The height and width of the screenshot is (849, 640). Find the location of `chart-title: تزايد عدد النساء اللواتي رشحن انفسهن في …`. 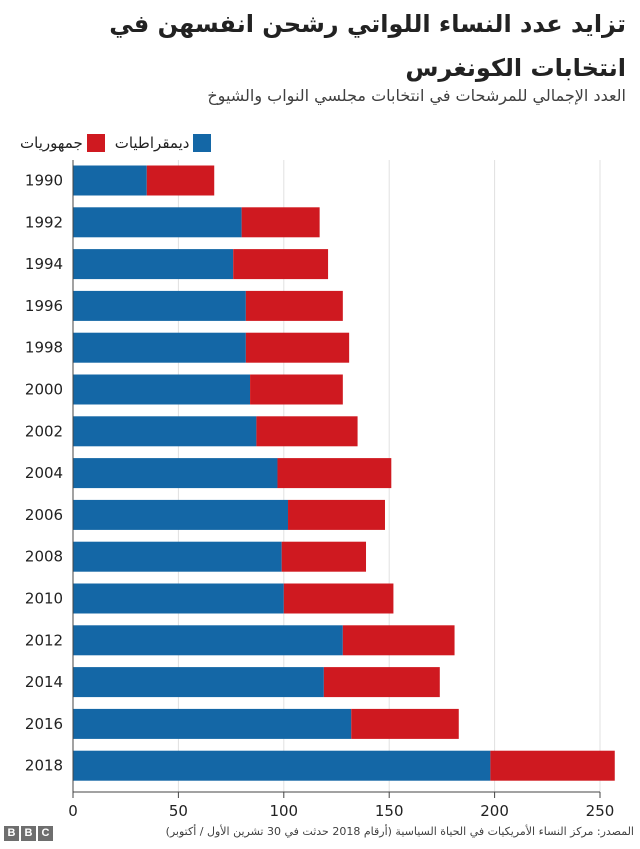

chart-title: تزايد عدد النساء اللواتي رشحن انفسهن في … is located at coordinates (367, 46).